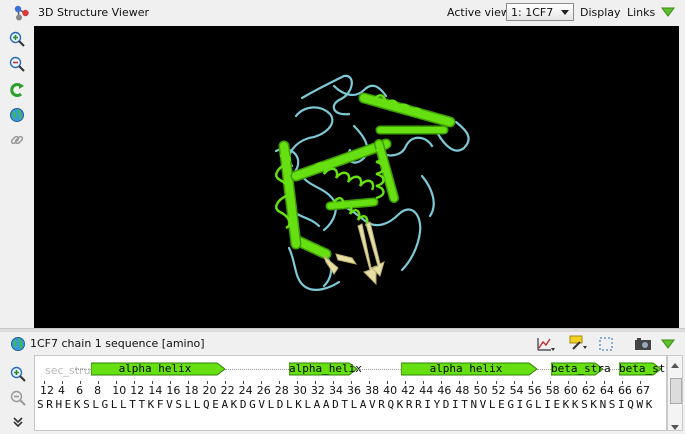  Describe the element at coordinates (80, 390) in the screenshot. I see `ruler-number: 6` at that location.